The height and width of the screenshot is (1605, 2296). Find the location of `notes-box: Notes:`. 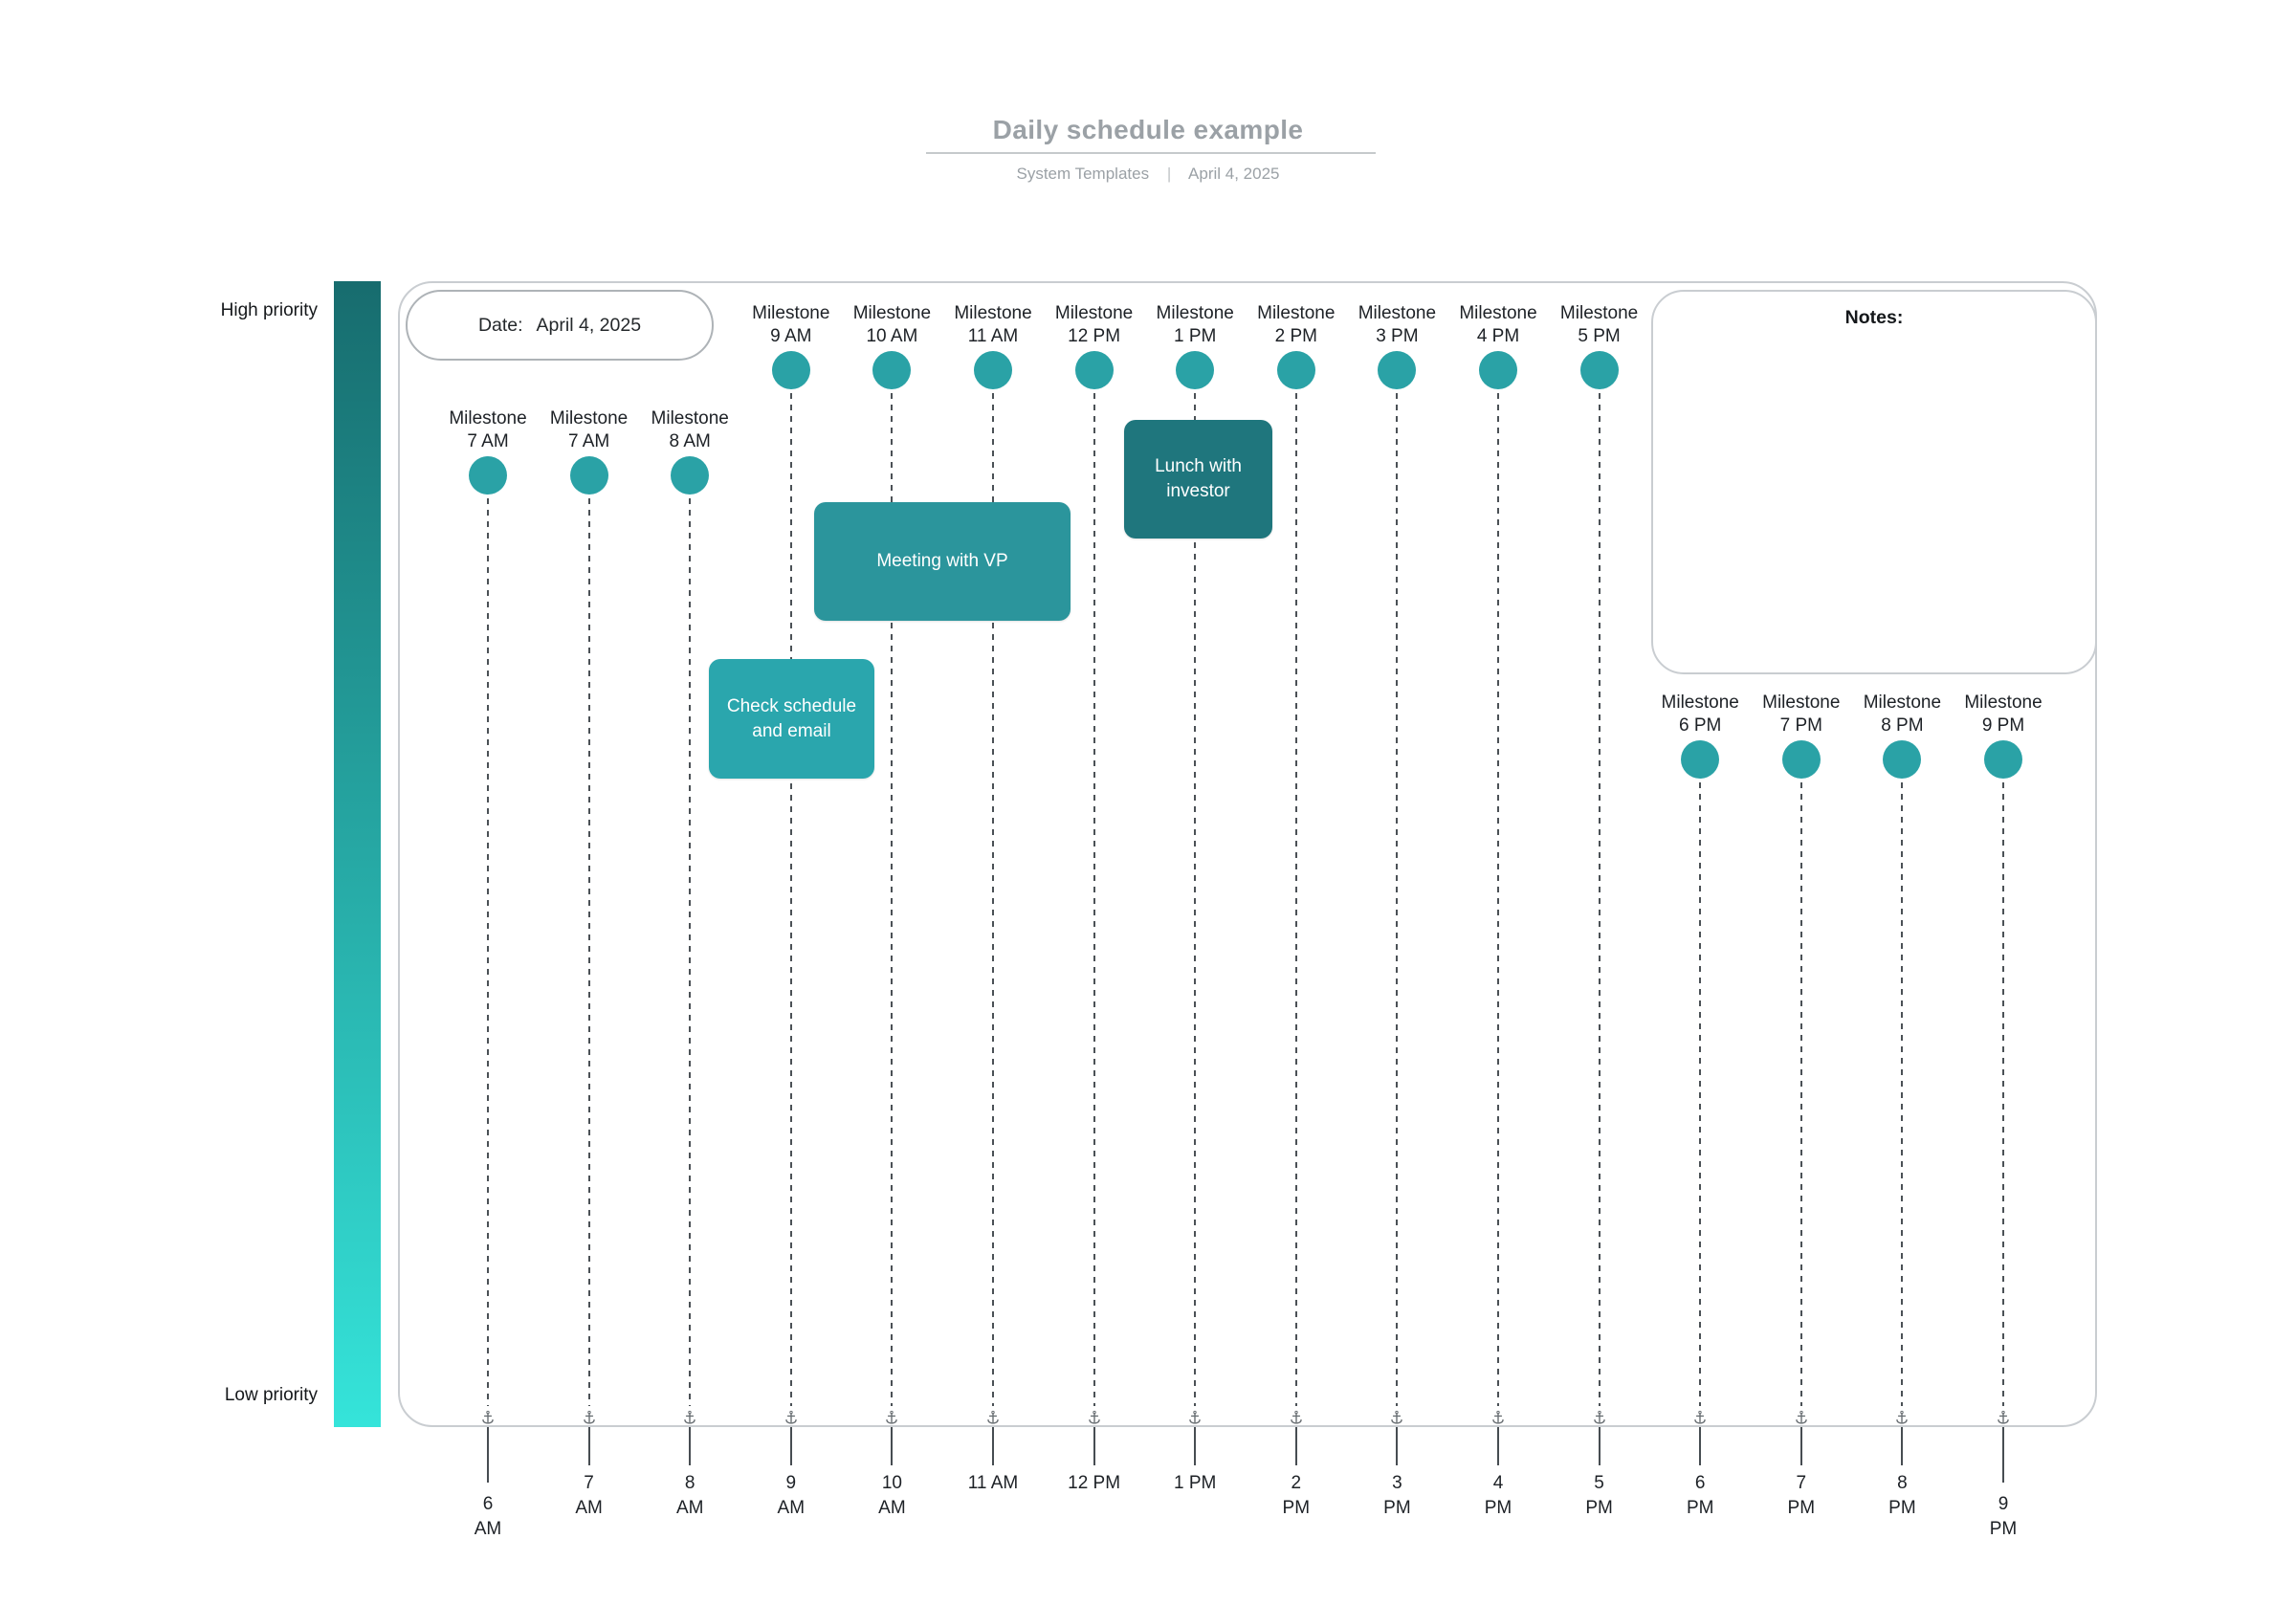

notes-box: Notes: is located at coordinates (1874, 482).